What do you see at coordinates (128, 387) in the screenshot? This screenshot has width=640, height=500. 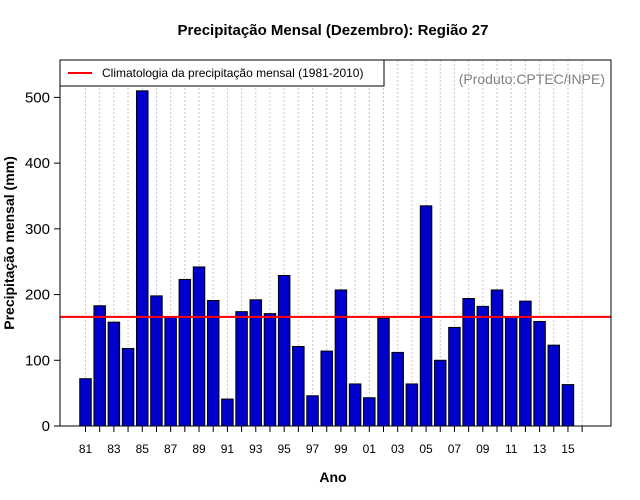 I see `bar-1984` at bounding box center [128, 387].